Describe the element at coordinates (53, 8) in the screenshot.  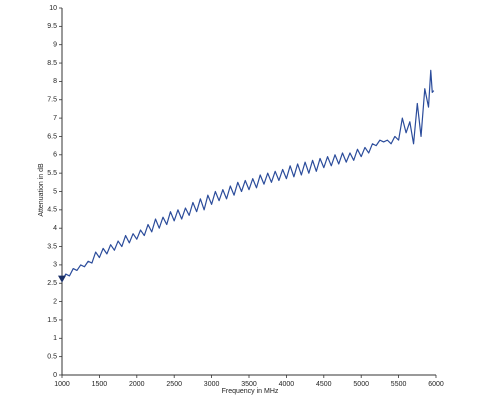
I see `y-tick-label: 10` at that location.